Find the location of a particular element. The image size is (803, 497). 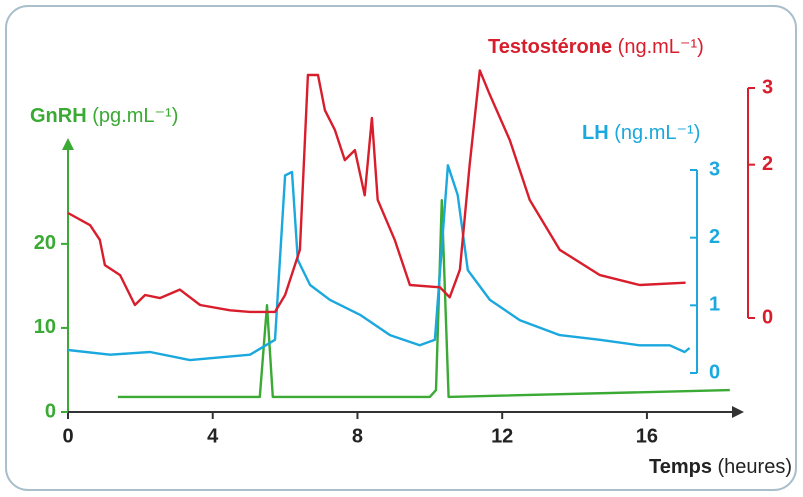

x-axis-label: Temps (heures) is located at coordinates (720, 467).